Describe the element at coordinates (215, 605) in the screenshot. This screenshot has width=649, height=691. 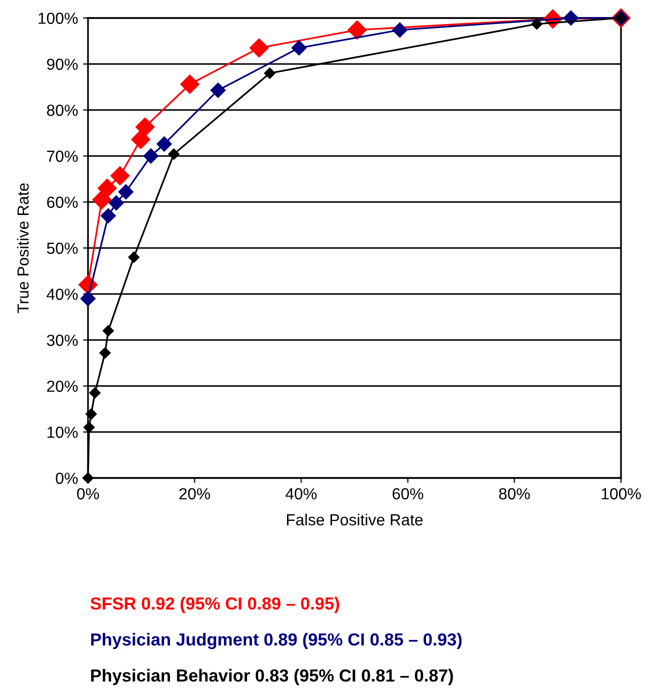
I see `text: SFSR 0.92 (95% CI 0.89 – 0.95)` at that location.